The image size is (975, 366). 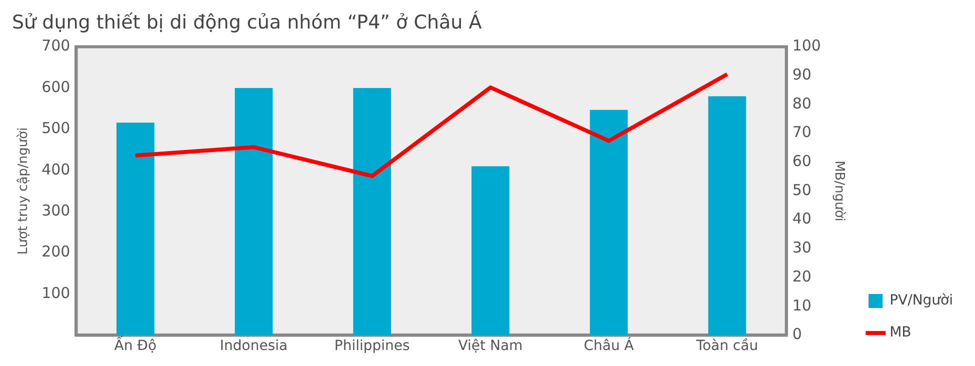 I want to click on y2-tick-label: 40, so click(x=802, y=219).